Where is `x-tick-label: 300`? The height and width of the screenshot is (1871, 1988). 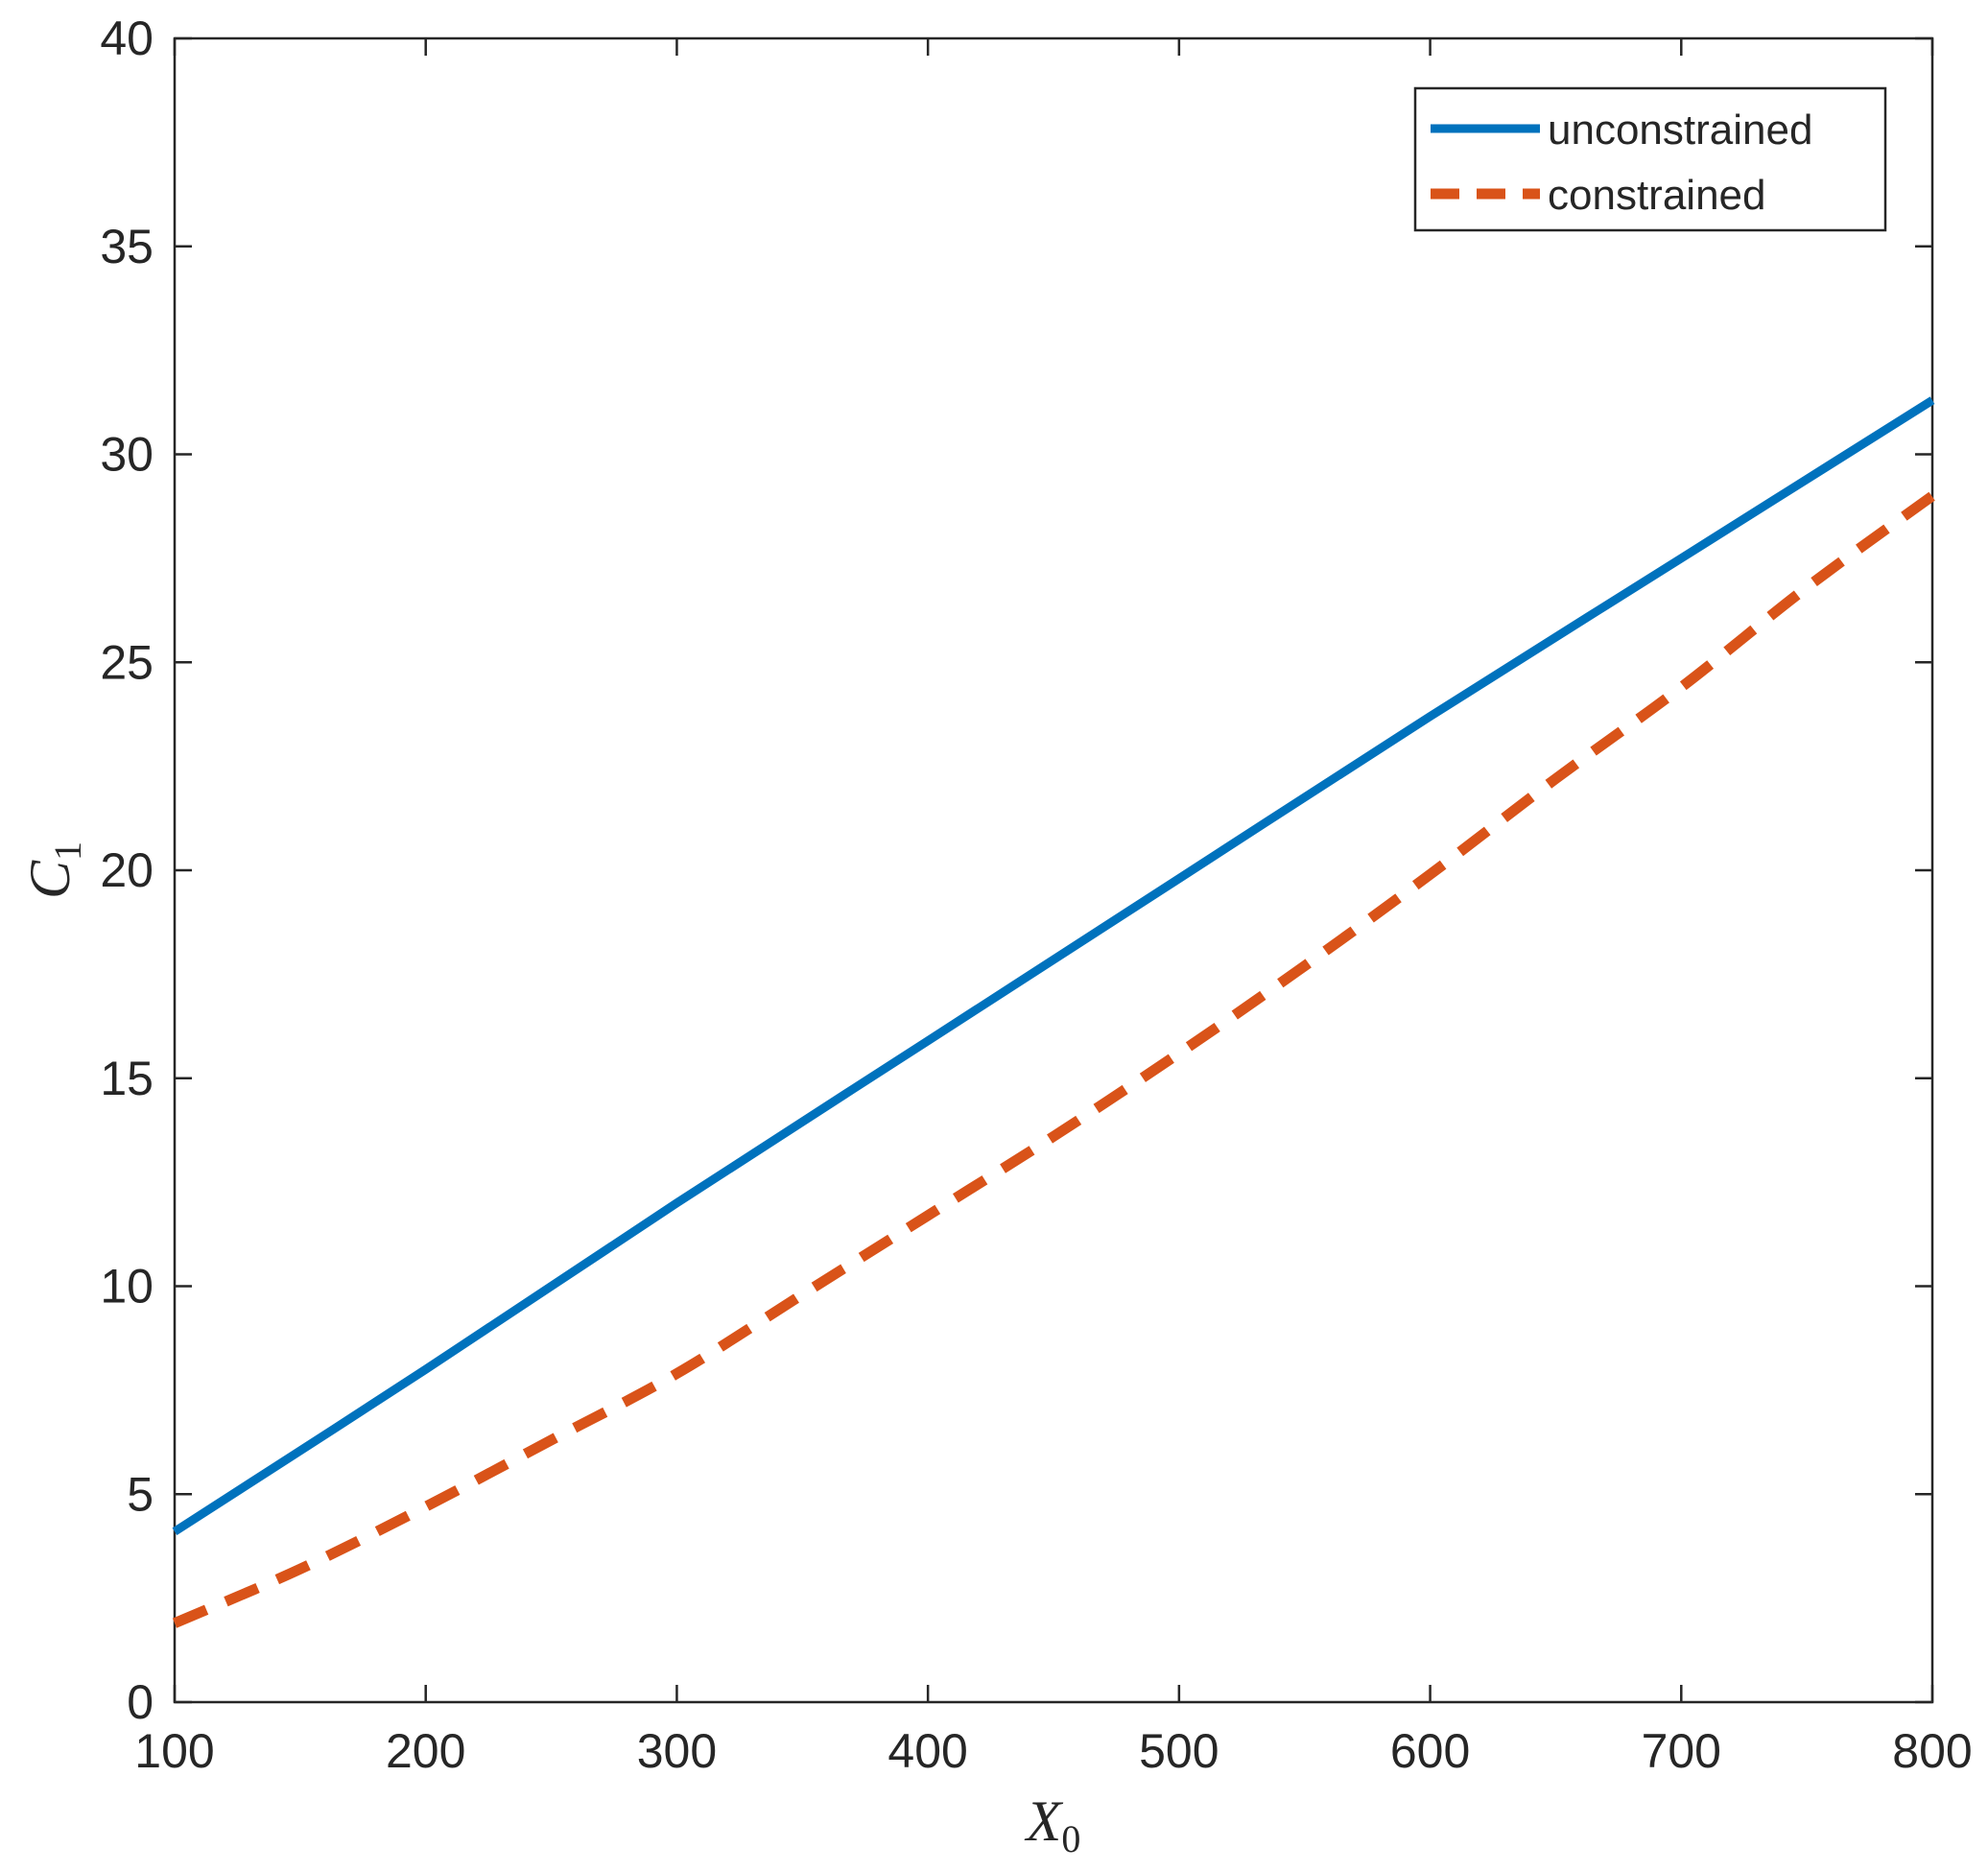 x-tick-label: 300 is located at coordinates (677, 1751).